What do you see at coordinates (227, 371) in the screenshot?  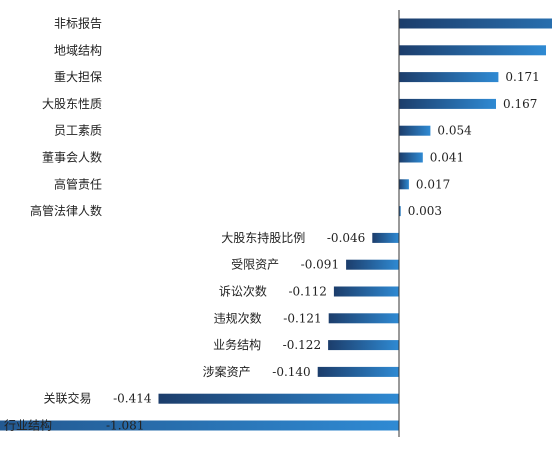 I see `category-label: 涉案资产` at bounding box center [227, 371].